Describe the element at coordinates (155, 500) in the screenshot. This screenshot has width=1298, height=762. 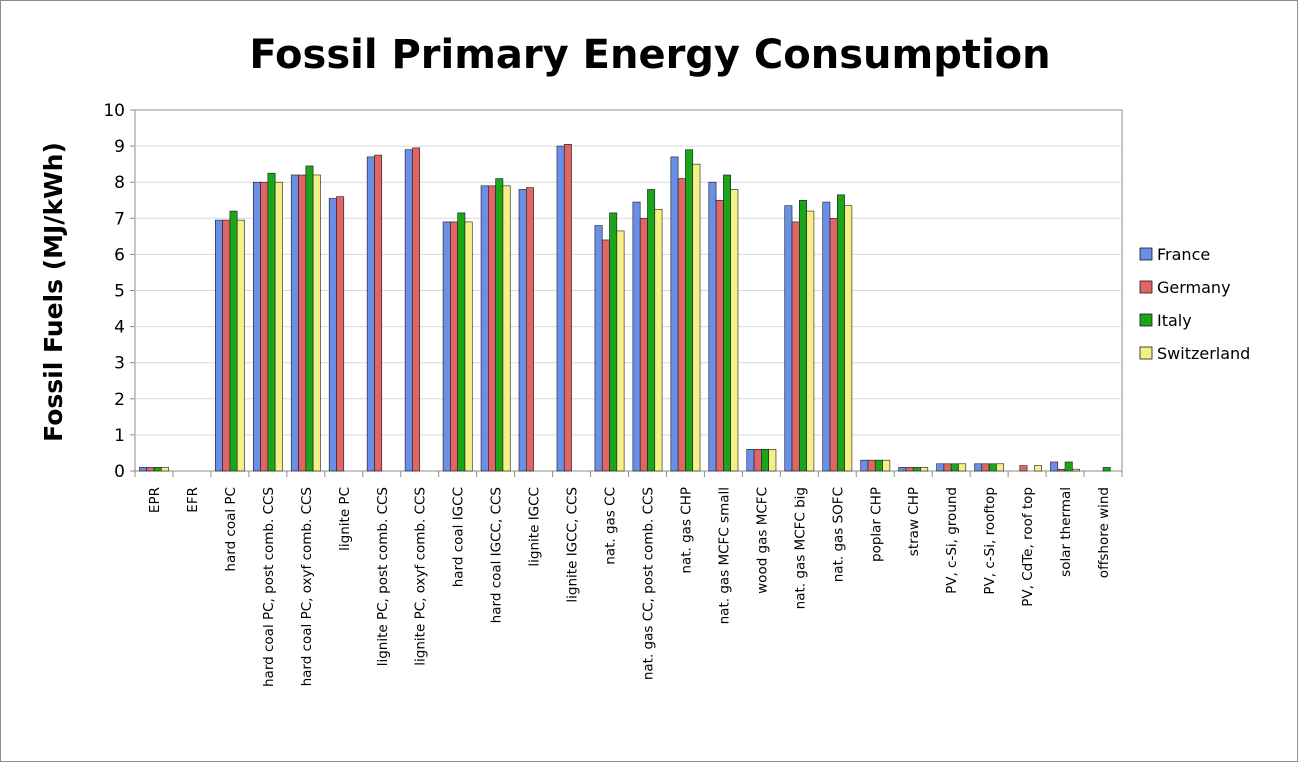
I see `x-tick-label: EPR` at that location.